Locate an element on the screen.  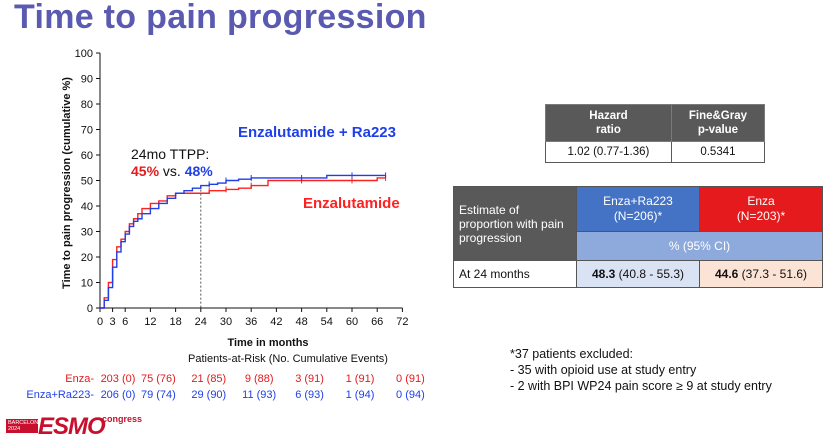
risk-row-label: Enza+Ra223- is located at coordinates (60, 395).